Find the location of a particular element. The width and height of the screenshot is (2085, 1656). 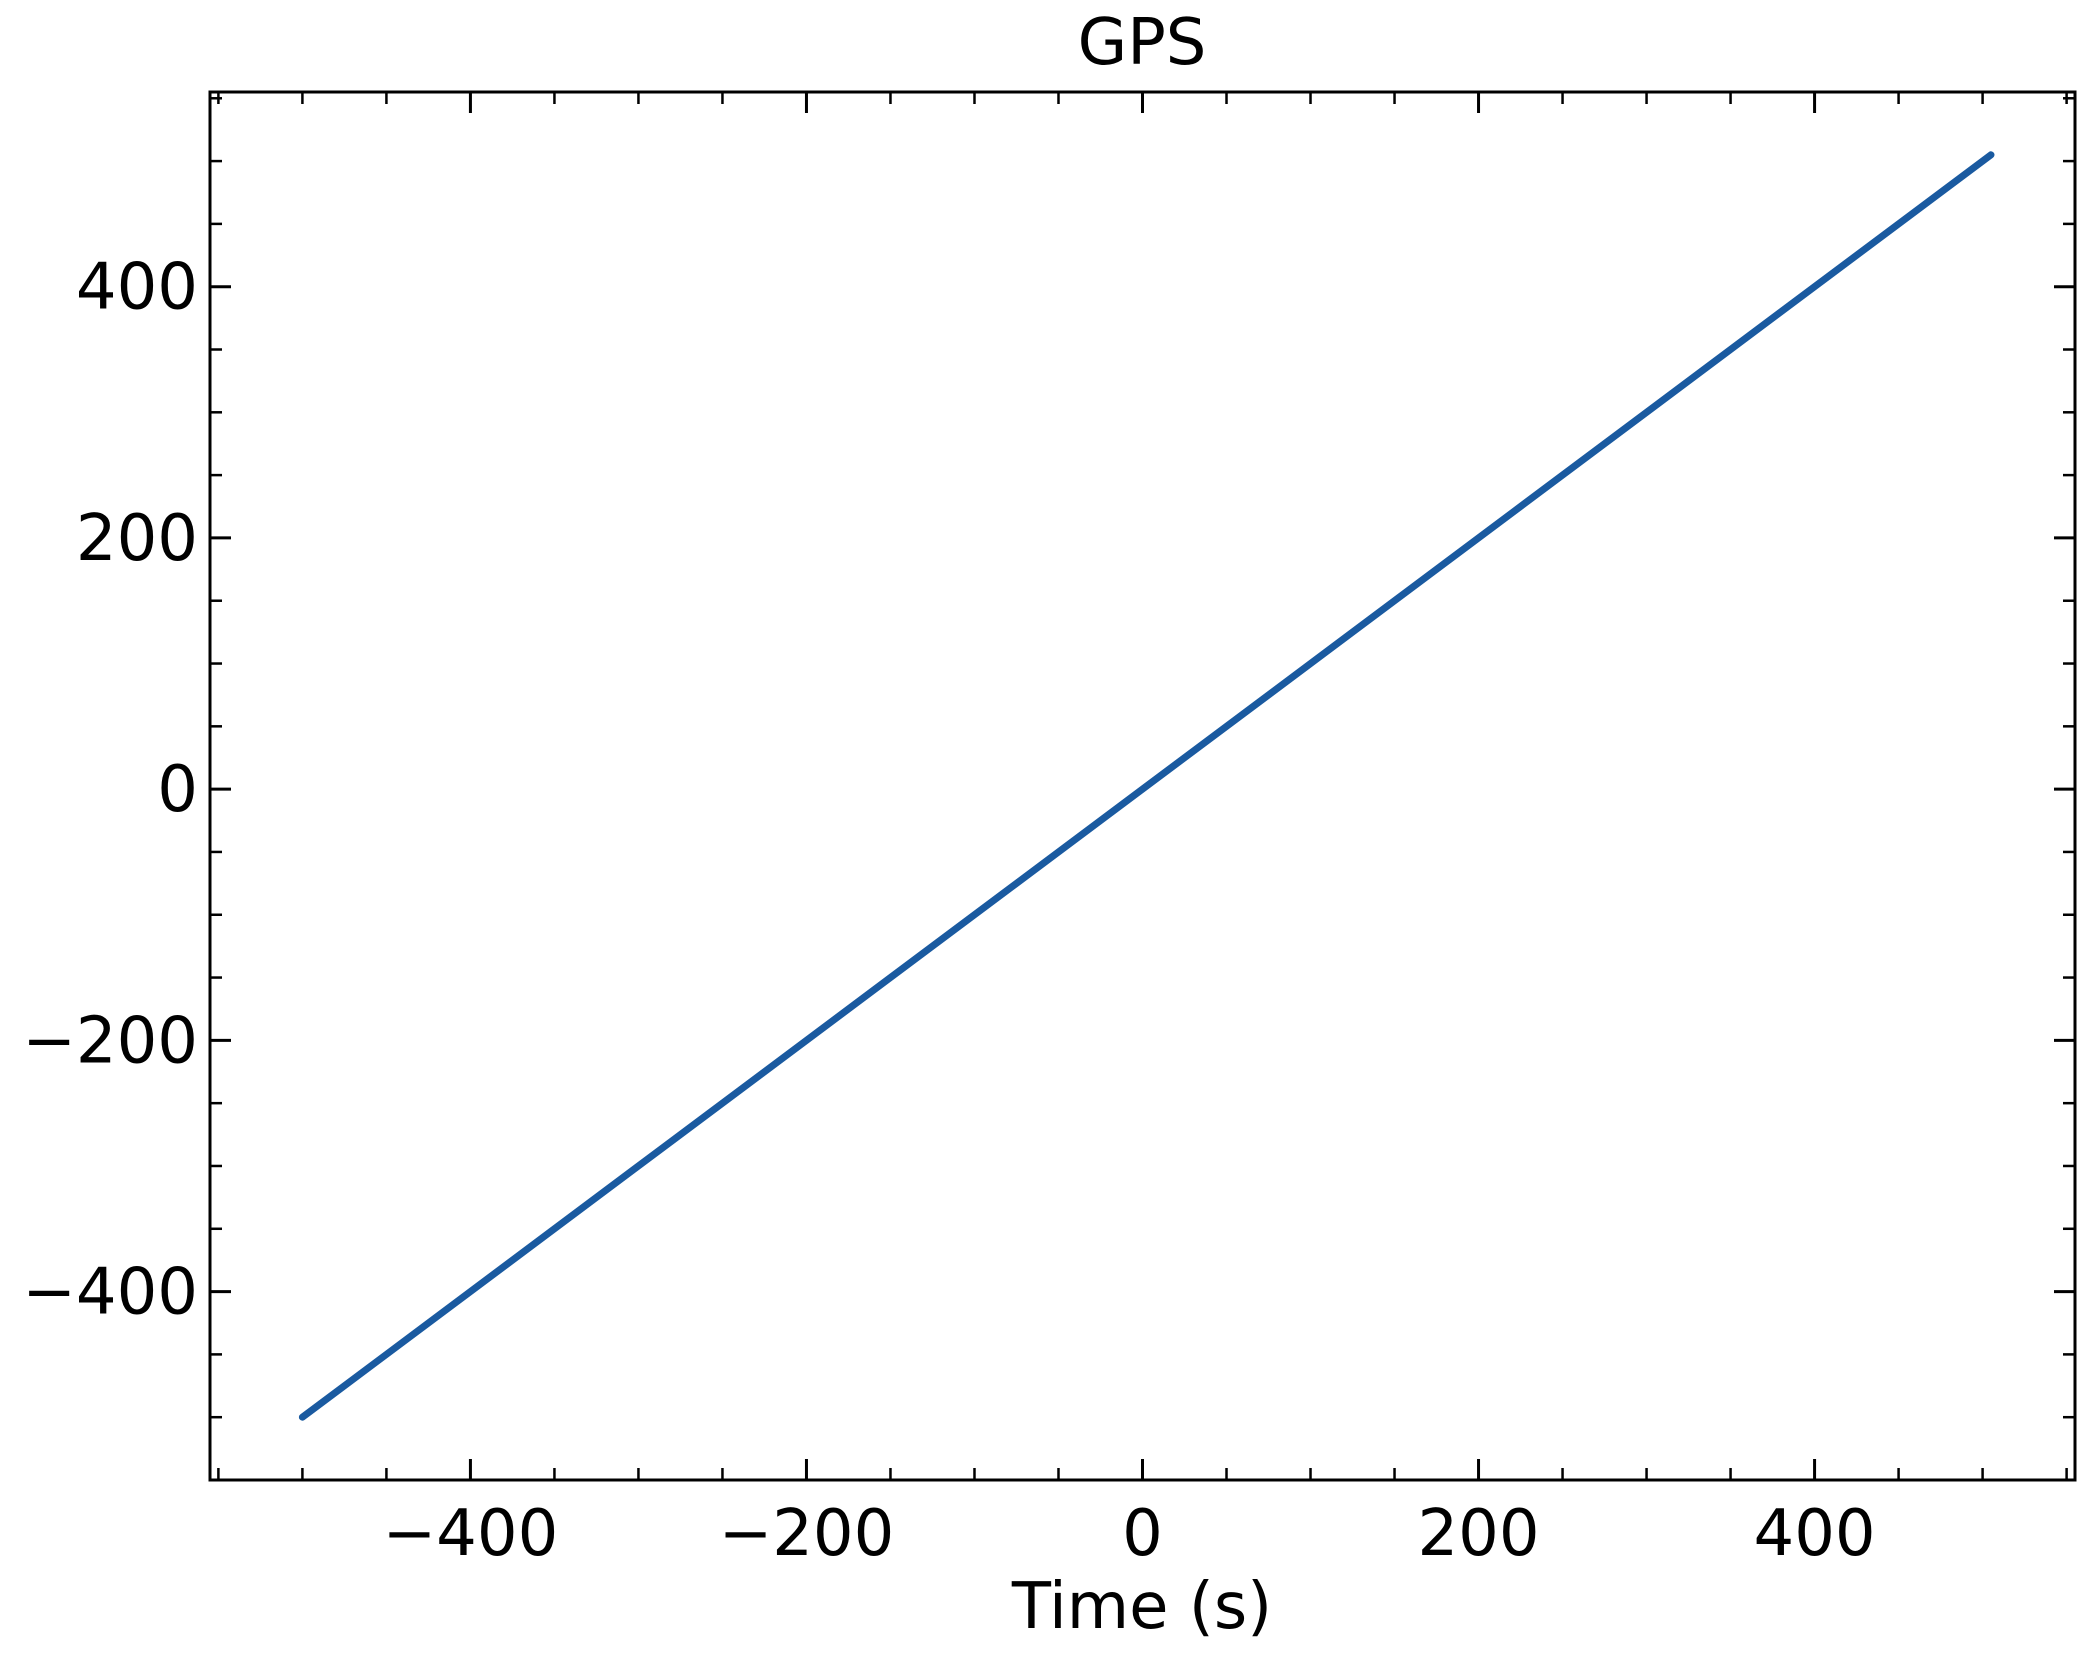

x-axis-label: Time (s) is located at coordinates (1141, 1607).